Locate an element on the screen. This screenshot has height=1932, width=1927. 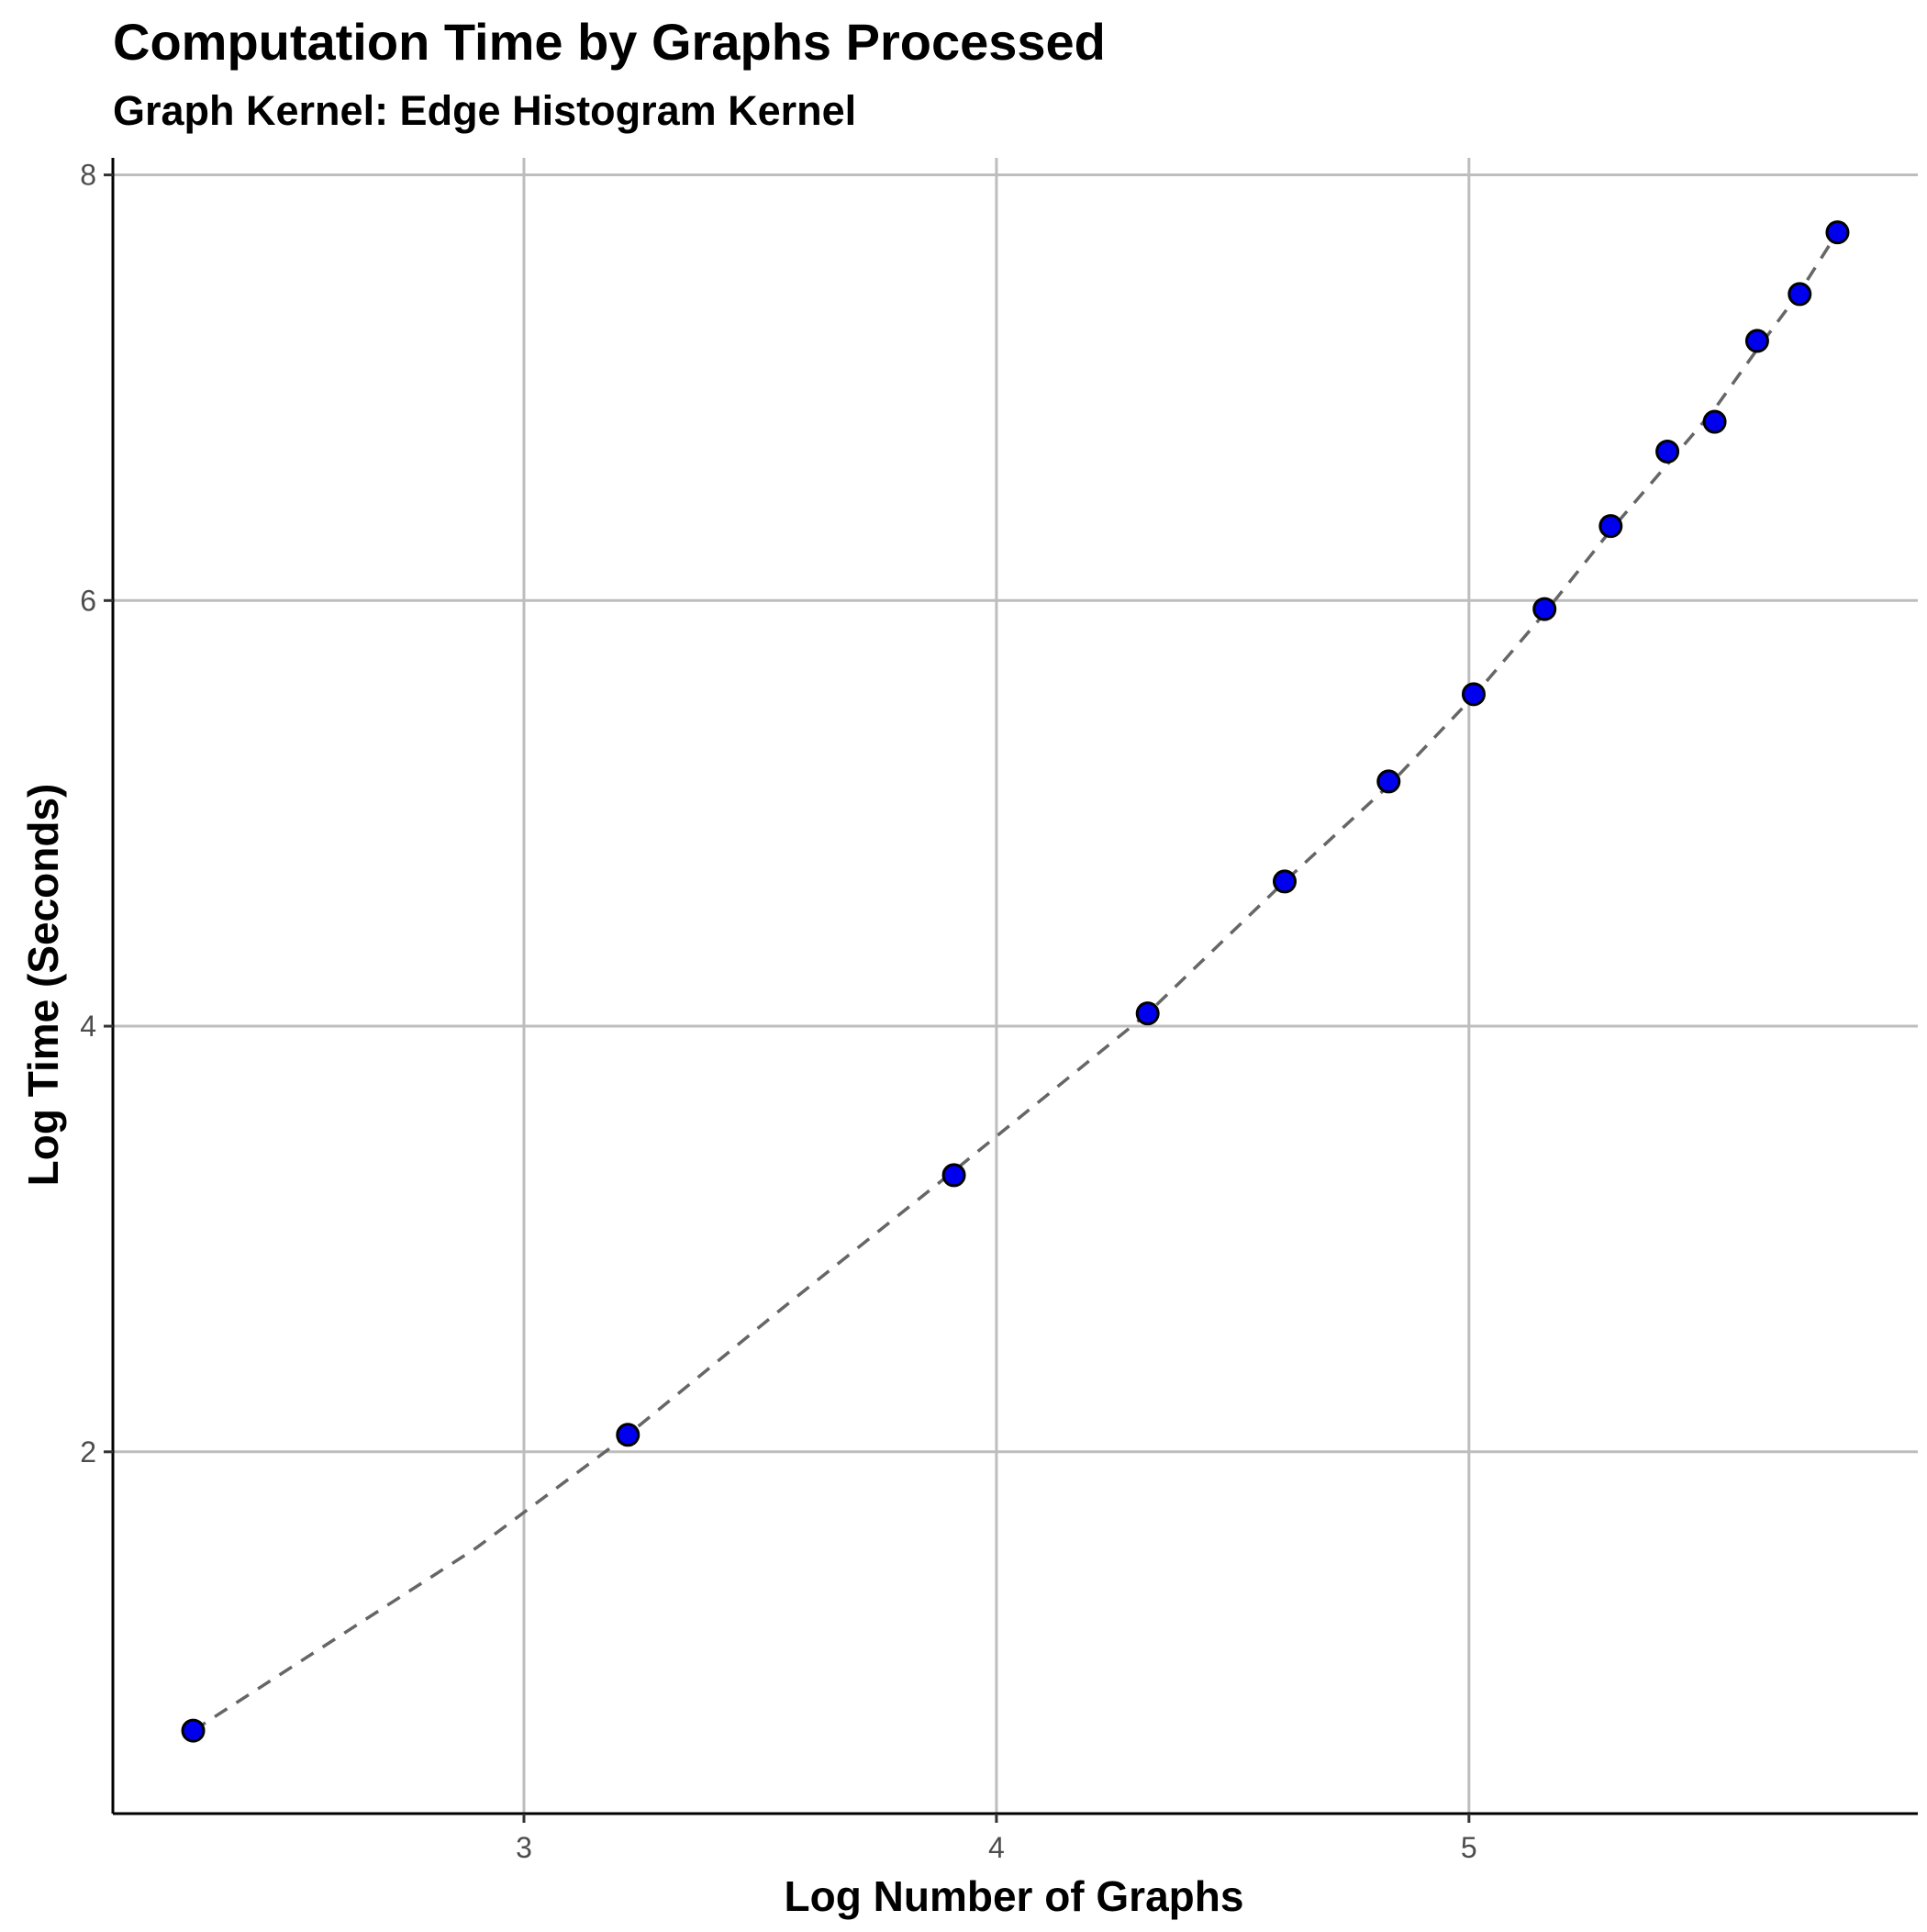
y-tick-label: 2 is located at coordinates (88, 1452).